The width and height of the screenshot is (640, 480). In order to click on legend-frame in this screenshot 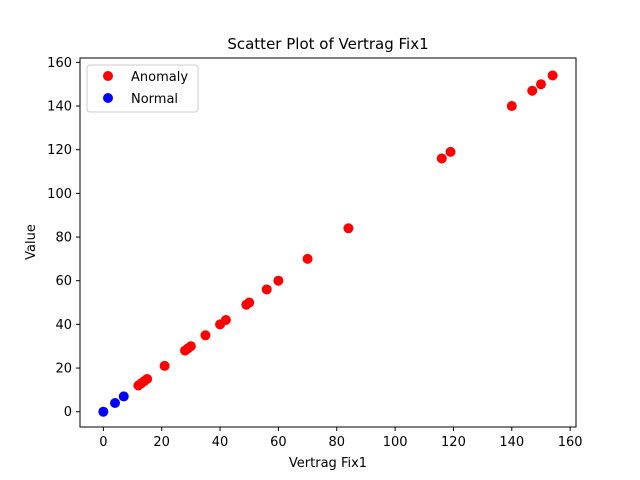, I will do `click(142, 88)`.